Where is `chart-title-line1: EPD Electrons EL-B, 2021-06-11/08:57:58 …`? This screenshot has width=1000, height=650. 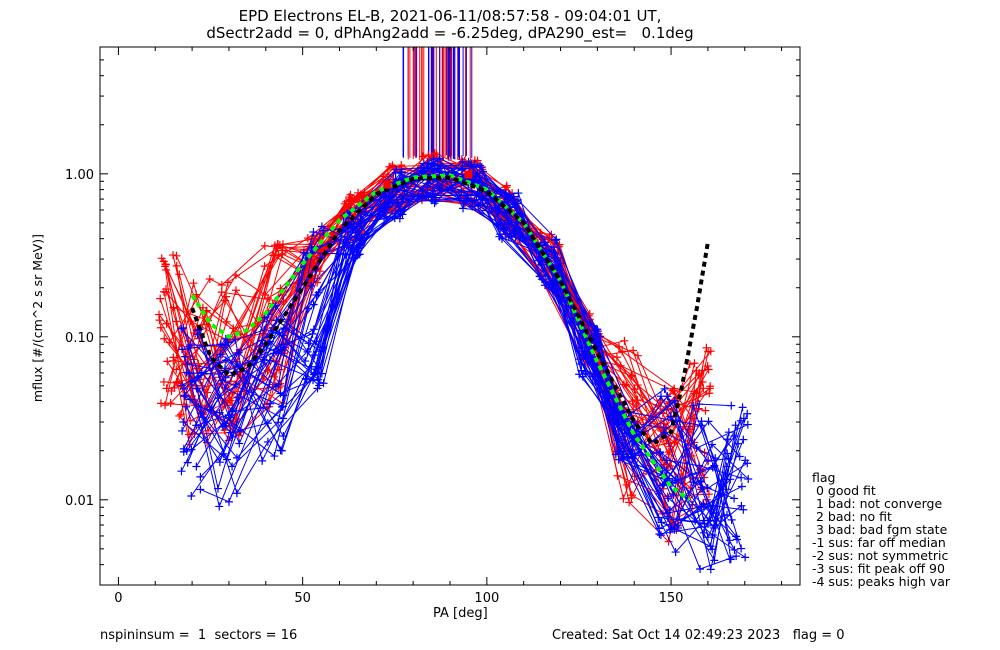
chart-title-line1: EPD Electrons EL-B, 2021-06-11/08:57:58 … is located at coordinates (450, 16).